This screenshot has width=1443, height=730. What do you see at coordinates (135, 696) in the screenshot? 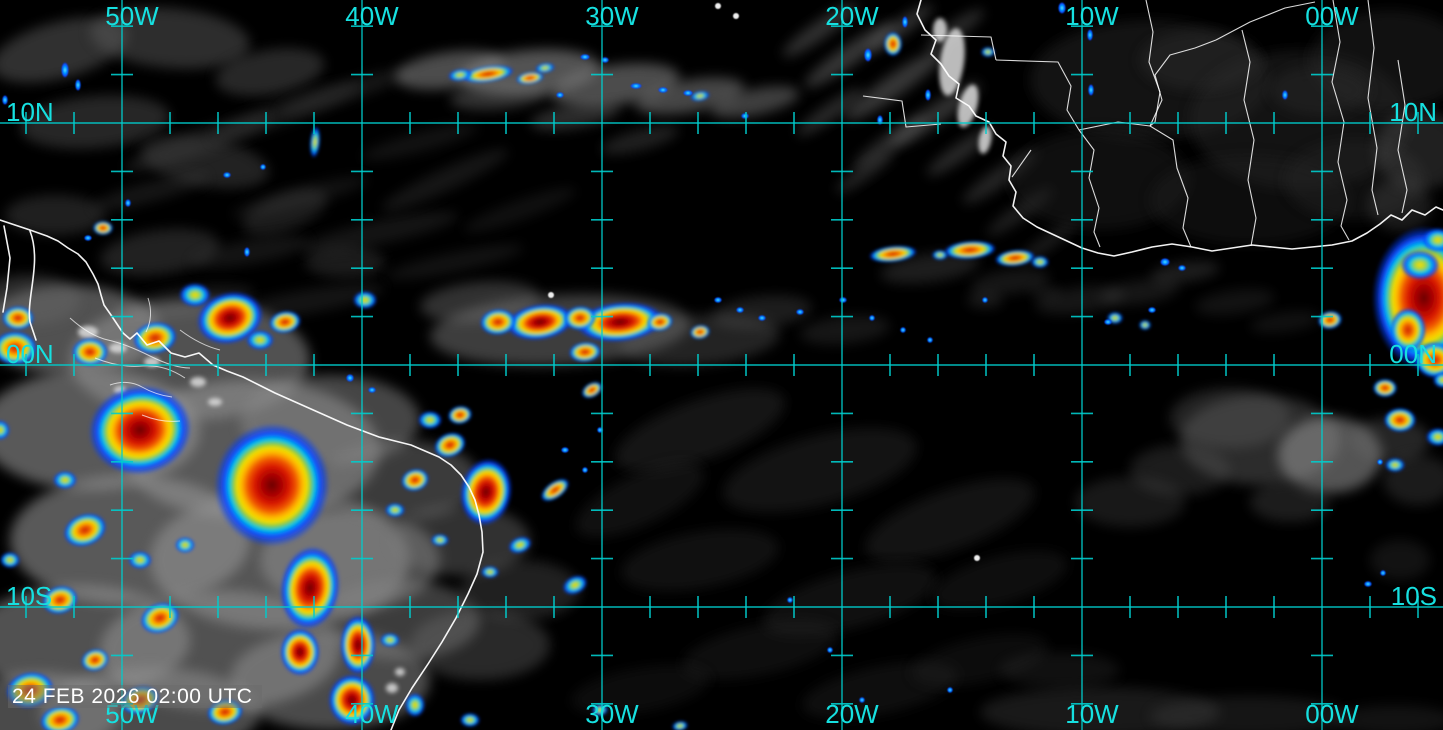
I see `timestamp-overlay: 24 FEB 2026 02:00 UTC` at bounding box center [135, 696].